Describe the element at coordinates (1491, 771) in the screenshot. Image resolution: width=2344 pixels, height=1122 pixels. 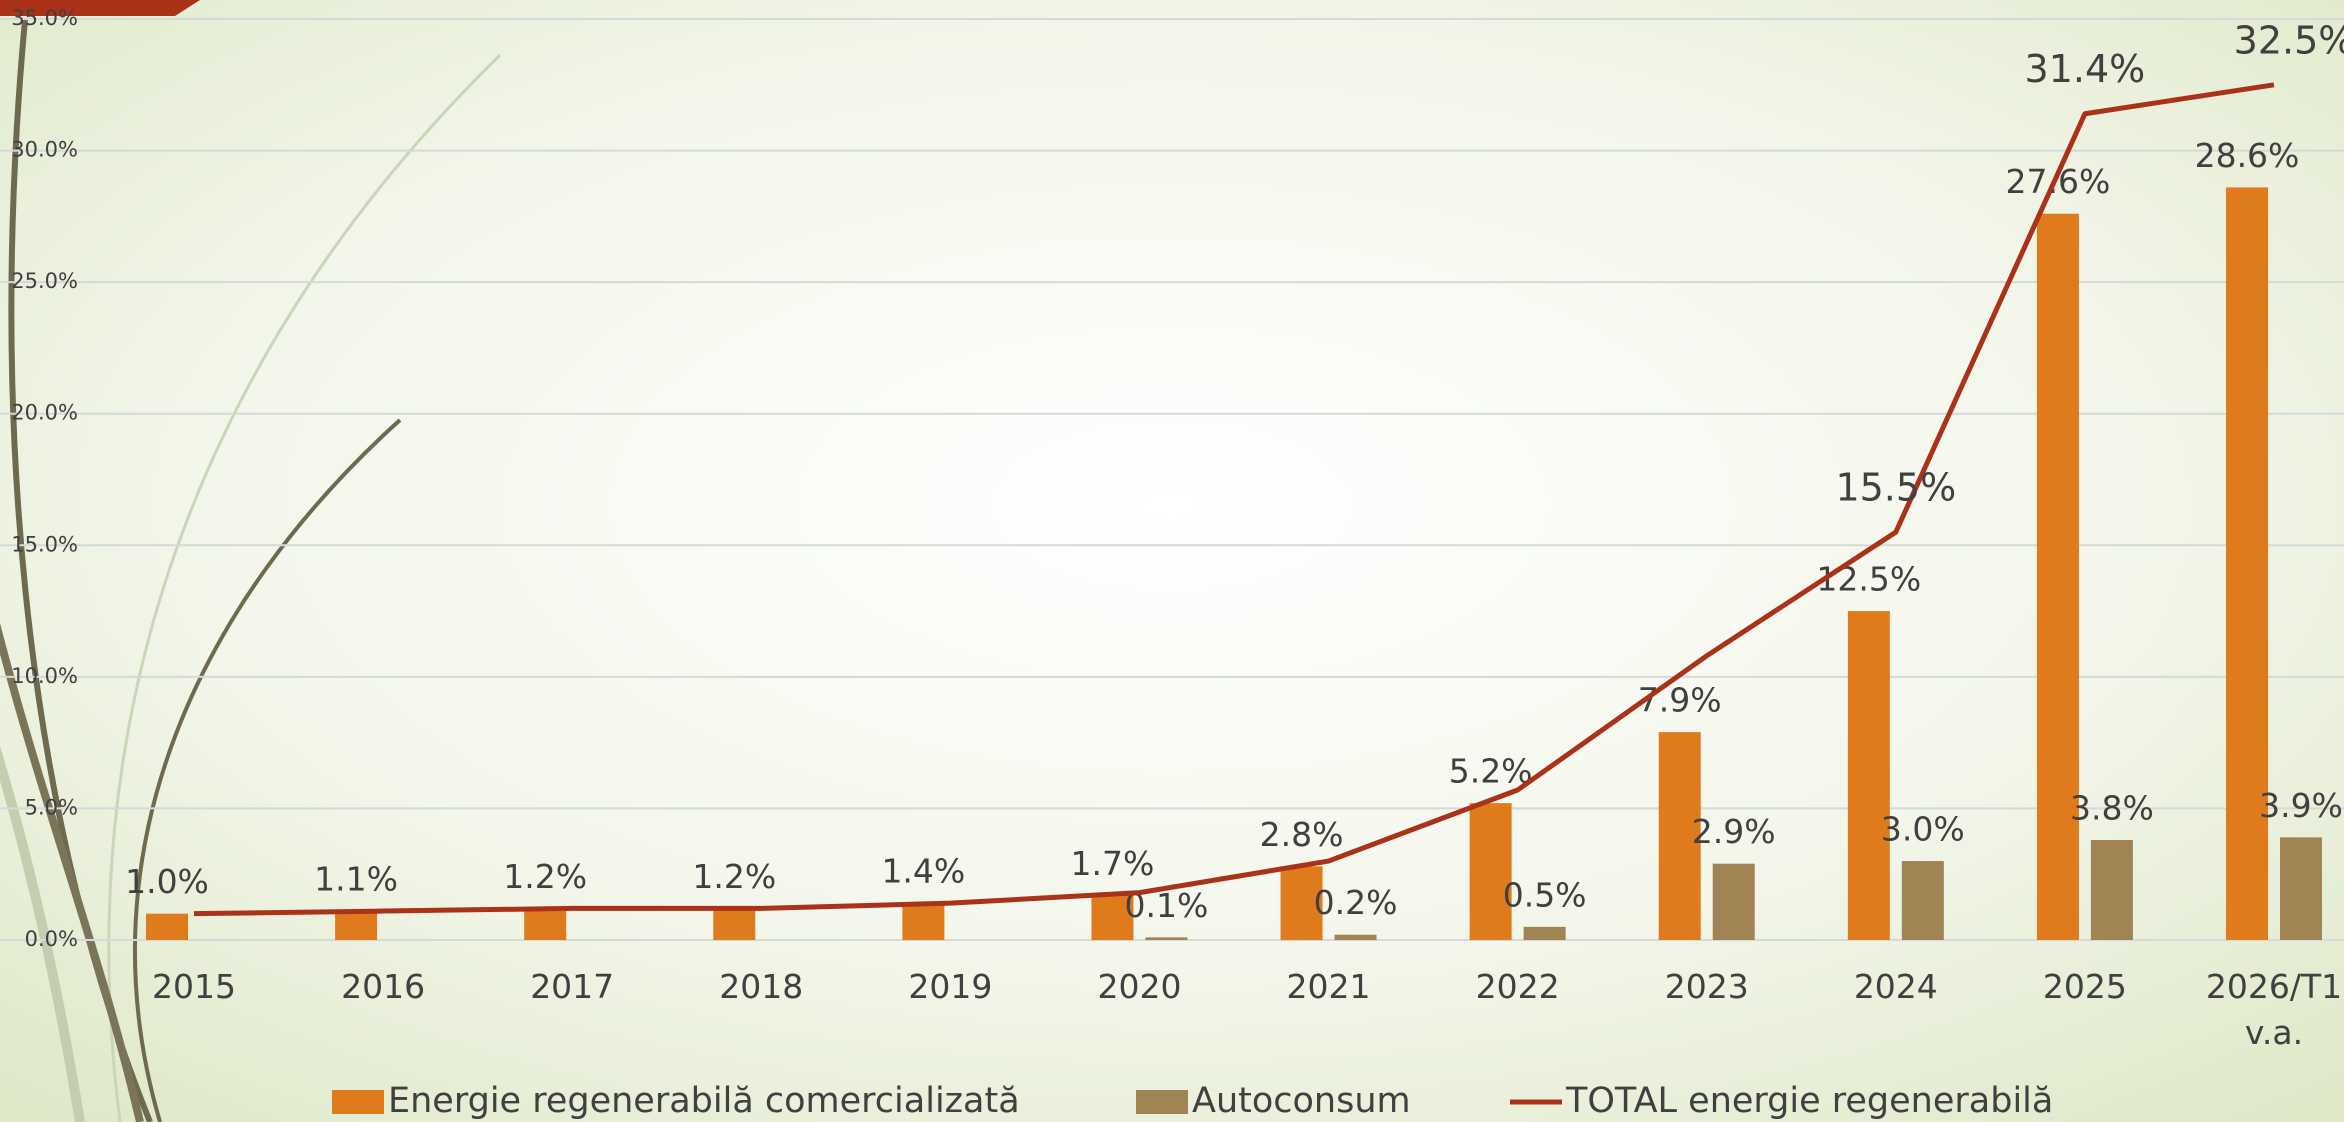
I see `data-label: 5.2%` at that location.